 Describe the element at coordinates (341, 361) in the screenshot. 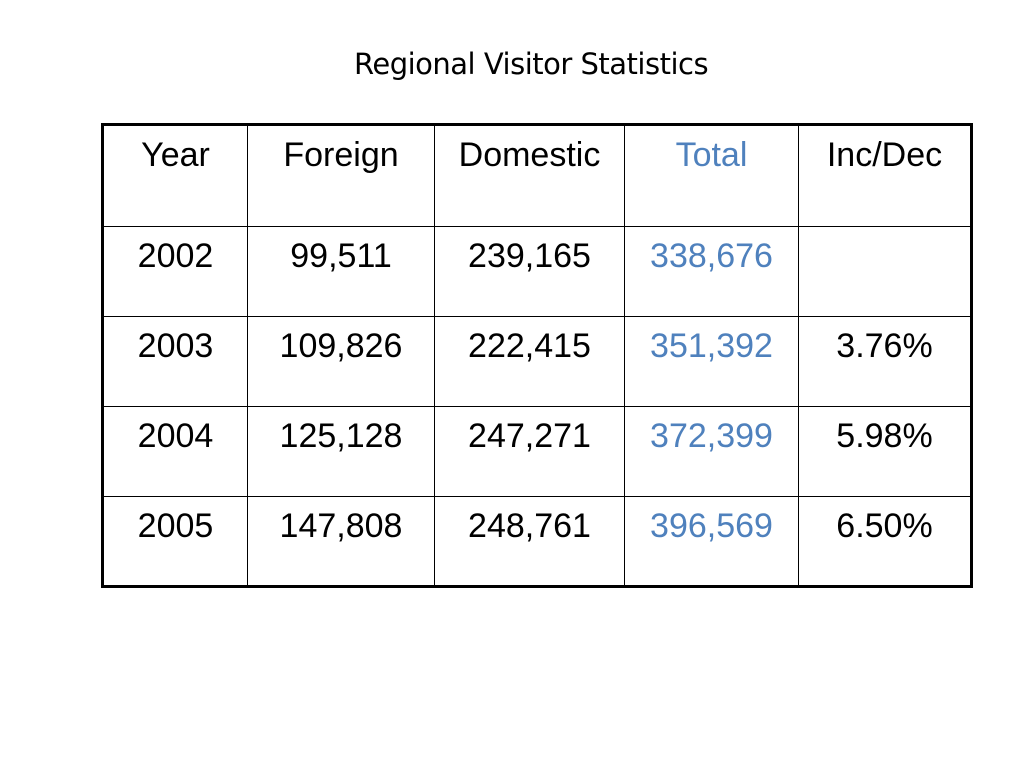

I see `cell-foreign: 109,826` at that location.